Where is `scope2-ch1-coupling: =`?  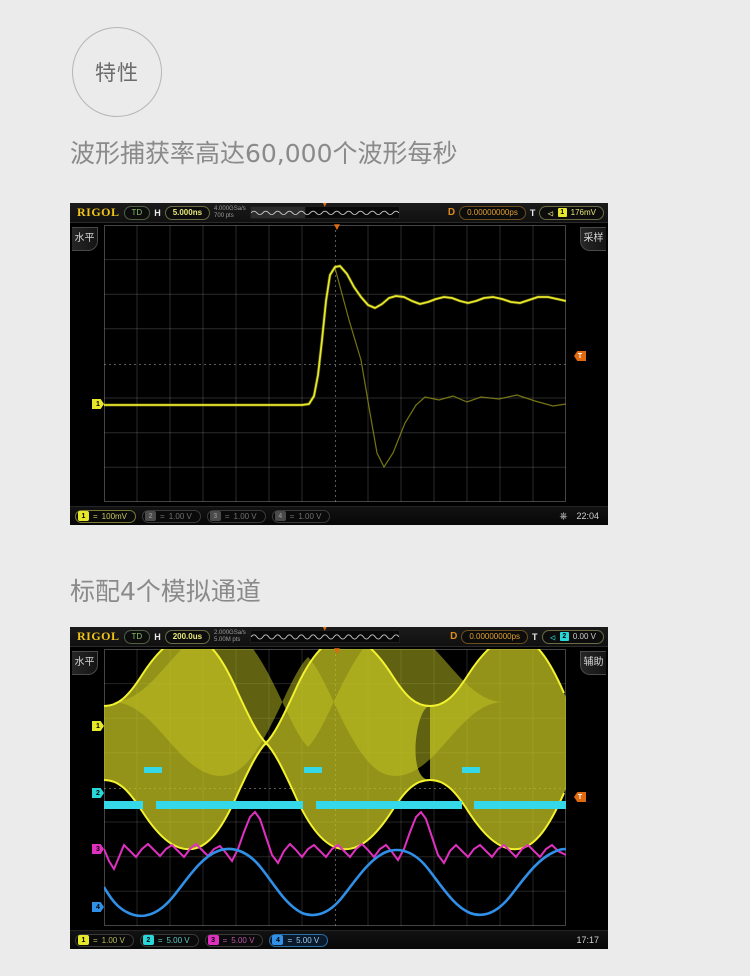 scope2-ch1-coupling: = is located at coordinates (95, 940).